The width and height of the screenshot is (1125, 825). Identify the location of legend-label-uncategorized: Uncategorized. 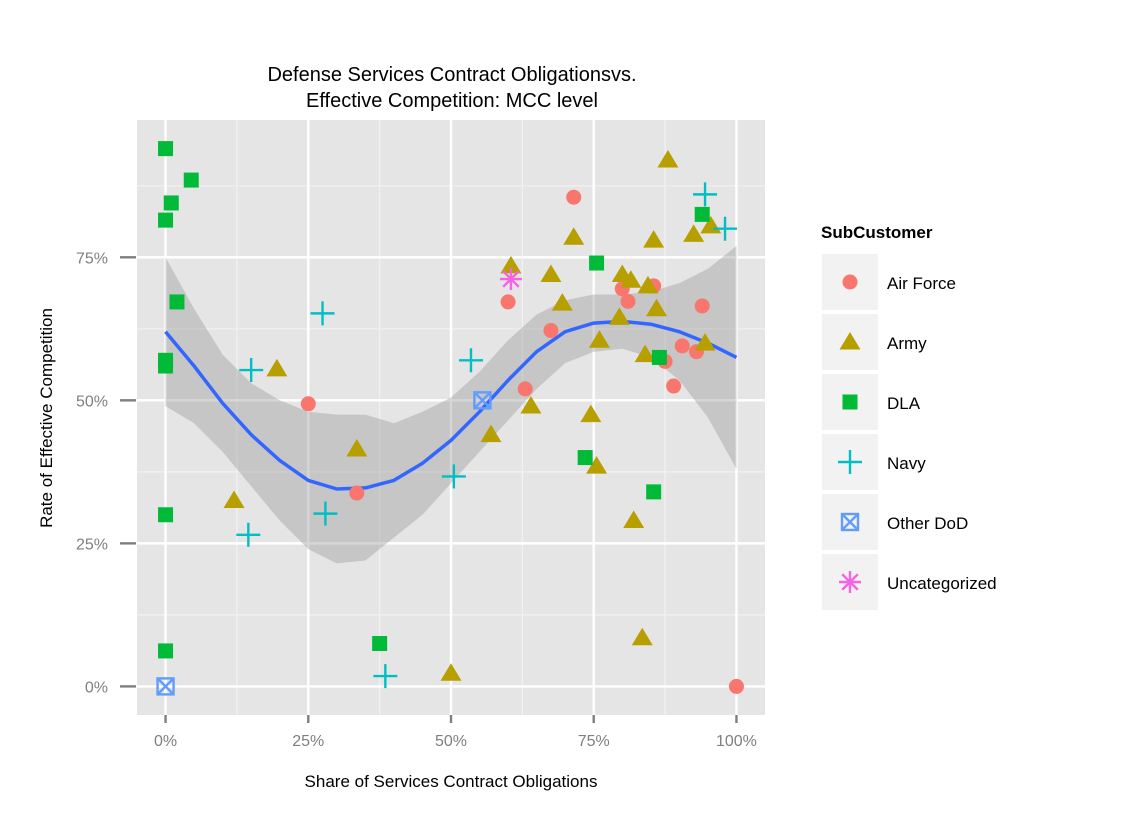
(942, 583).